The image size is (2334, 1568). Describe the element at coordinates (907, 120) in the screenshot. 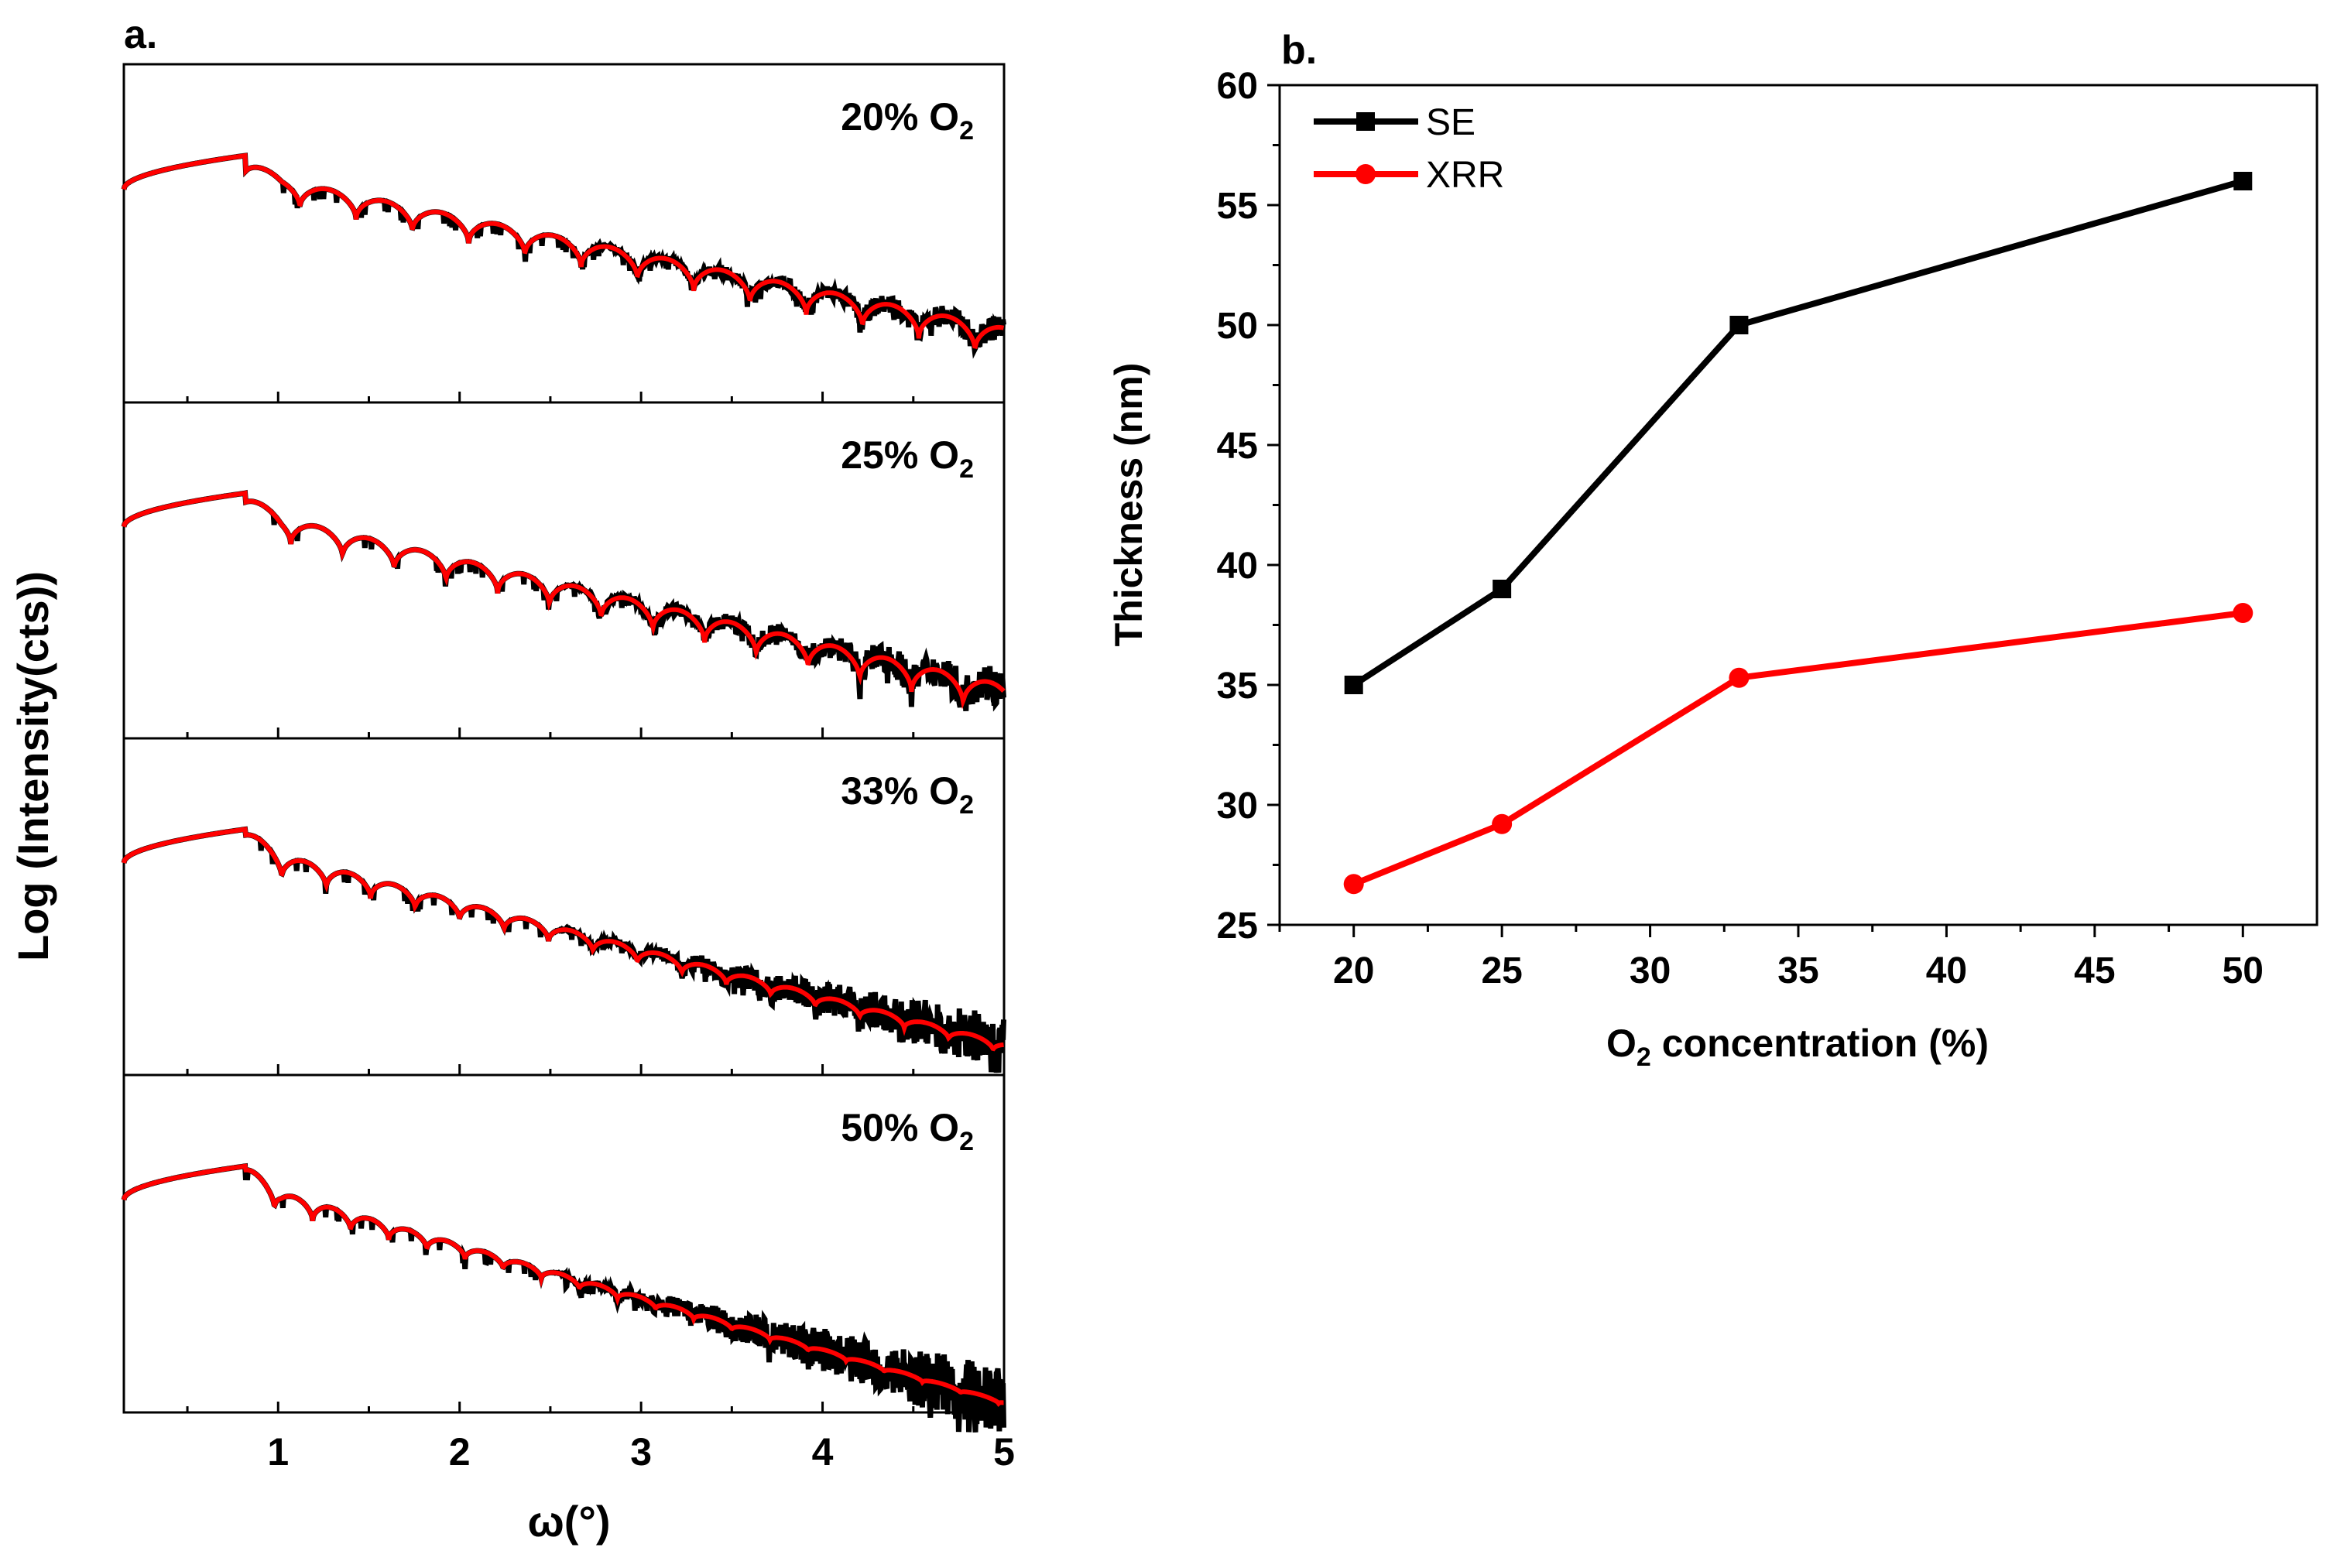

I see `subpanel-label: 20% O2` at that location.